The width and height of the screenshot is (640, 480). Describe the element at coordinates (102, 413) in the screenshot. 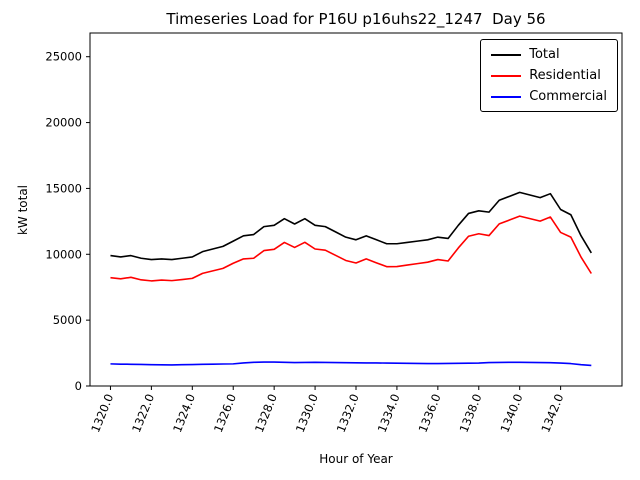

I see `x-tick-label: 1320.0` at that location.